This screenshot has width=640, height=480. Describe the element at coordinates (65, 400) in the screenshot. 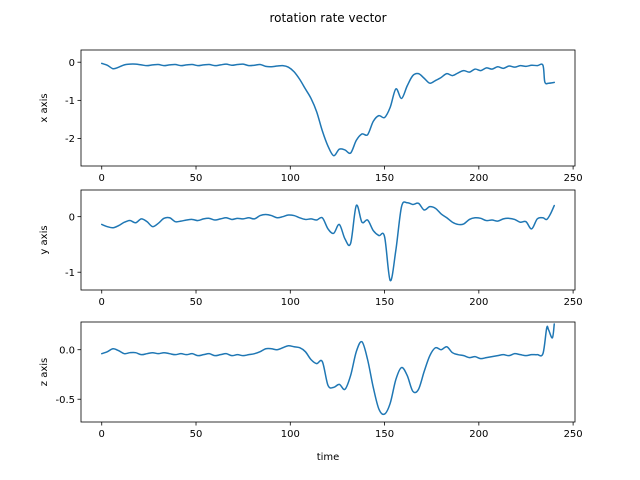

I see `y-tick-label: -0.5` at that location.